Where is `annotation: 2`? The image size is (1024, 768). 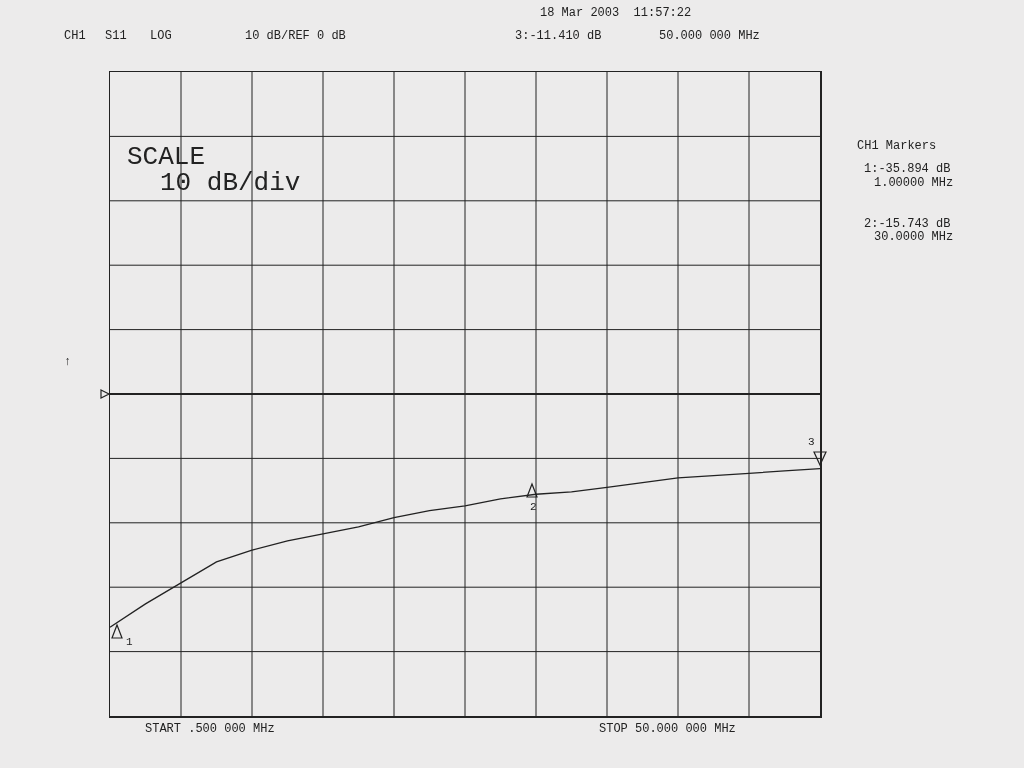 annotation: 2 is located at coordinates (533, 507).